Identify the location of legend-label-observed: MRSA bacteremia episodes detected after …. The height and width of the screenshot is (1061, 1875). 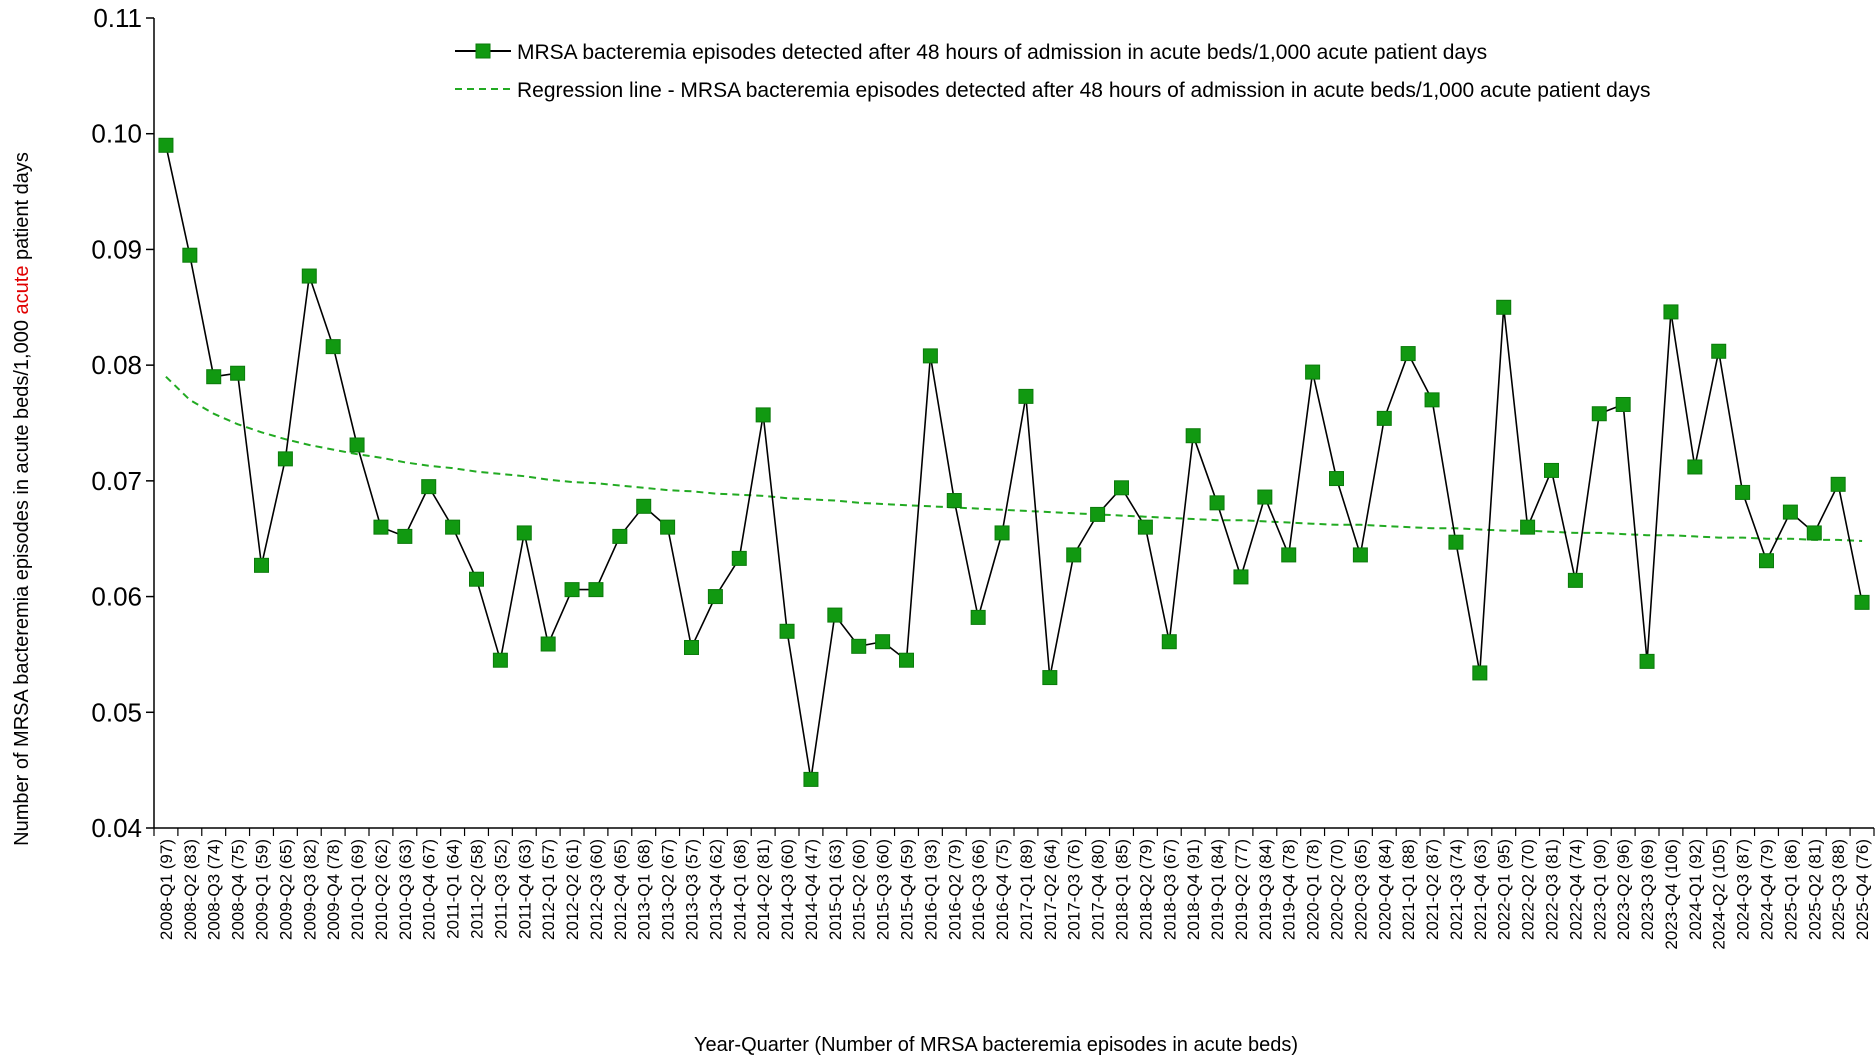
(1002, 52).